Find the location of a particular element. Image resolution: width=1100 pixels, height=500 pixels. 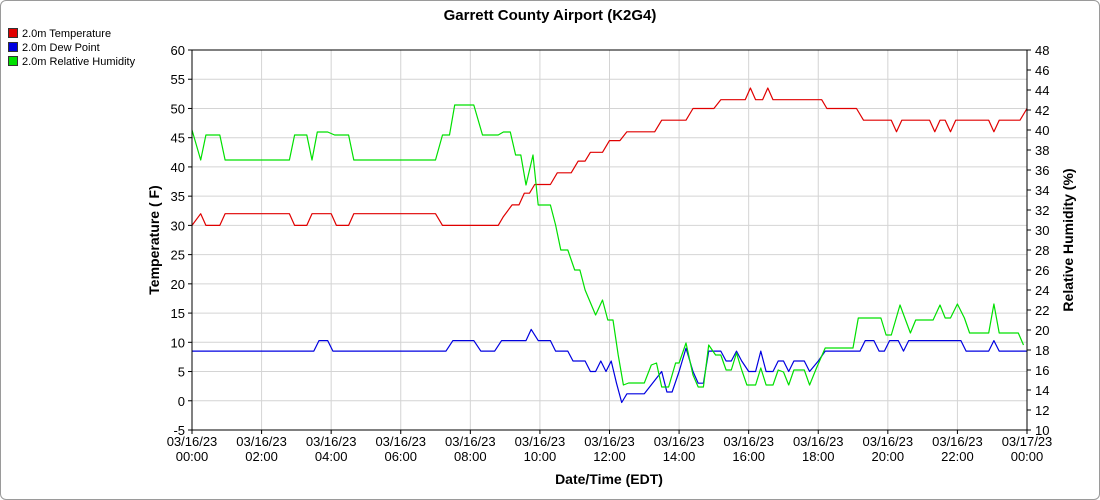

legend-swatch-temperature is located at coordinates (13, 33).